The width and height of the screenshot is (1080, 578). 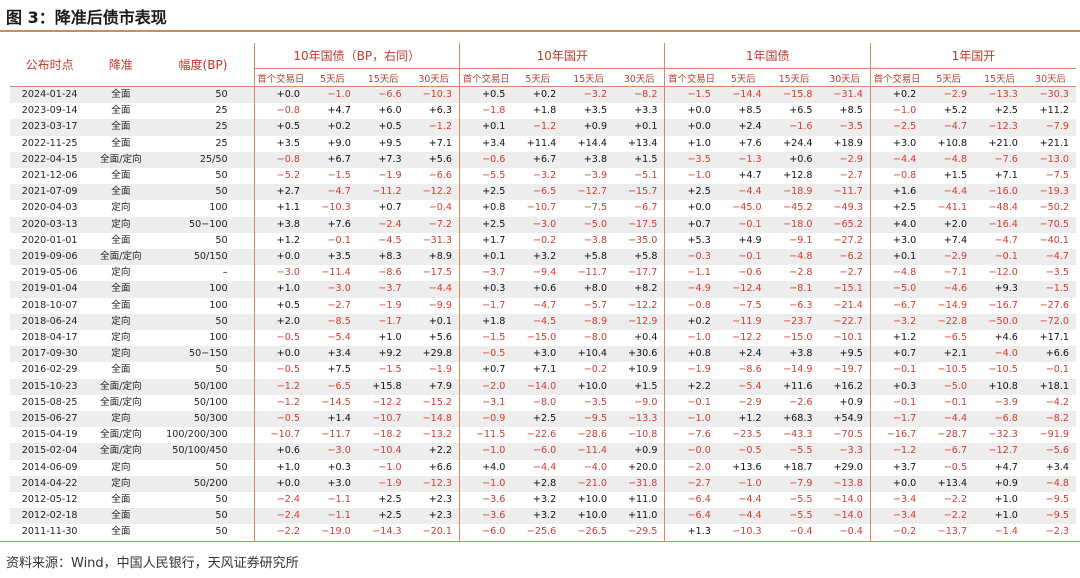 I want to click on value-cell: −1.0, so click(x=691, y=176).